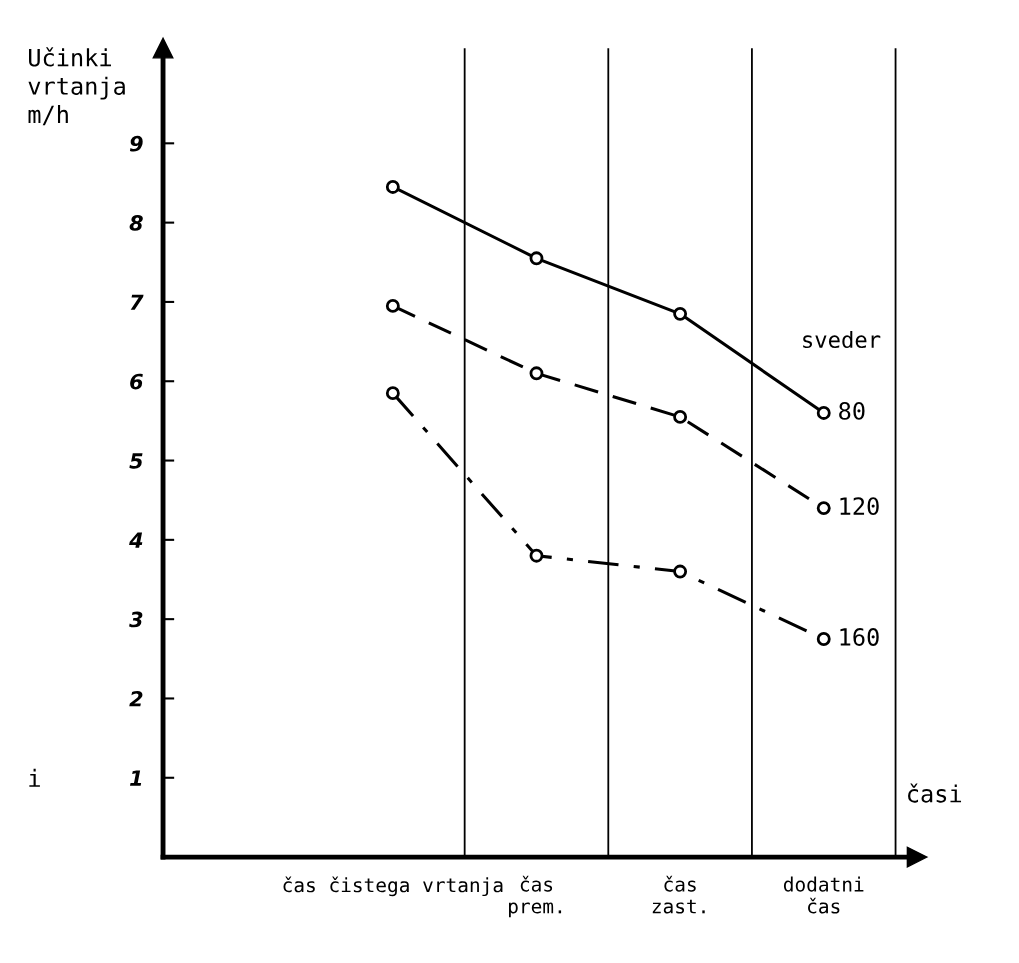 The image size is (1019, 963). I want to click on y-tick-label: 4, so click(136, 540).